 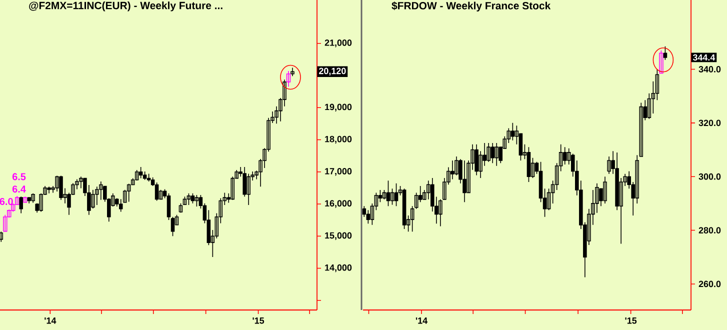 I want to click on y-tick-label: 19,000, so click(x=338, y=108).